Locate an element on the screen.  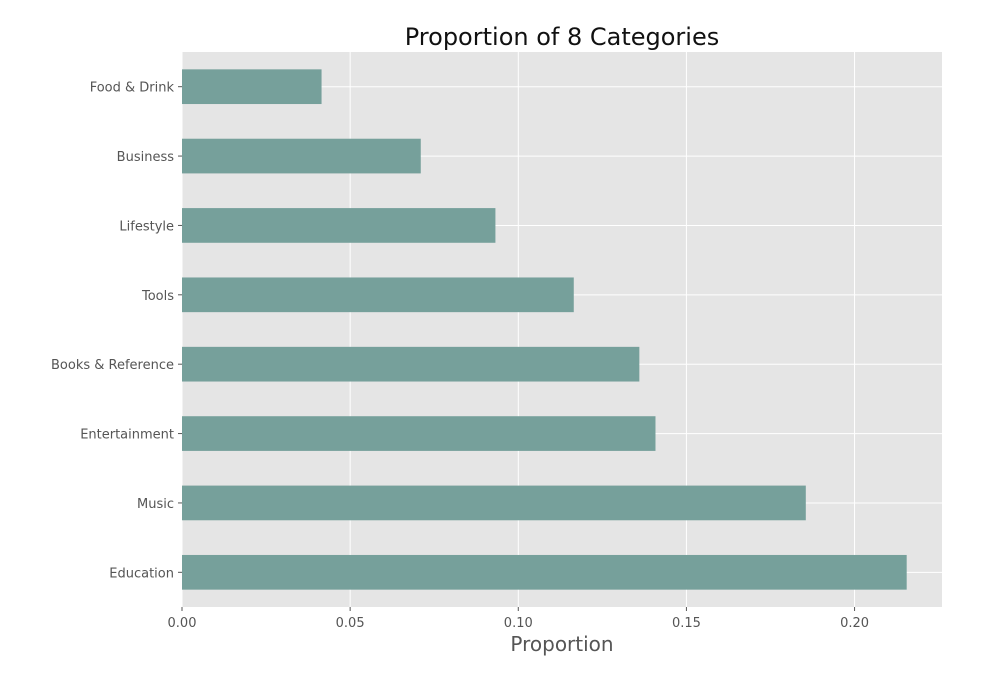
x-axis-label: Proportion is located at coordinates (561, 644).